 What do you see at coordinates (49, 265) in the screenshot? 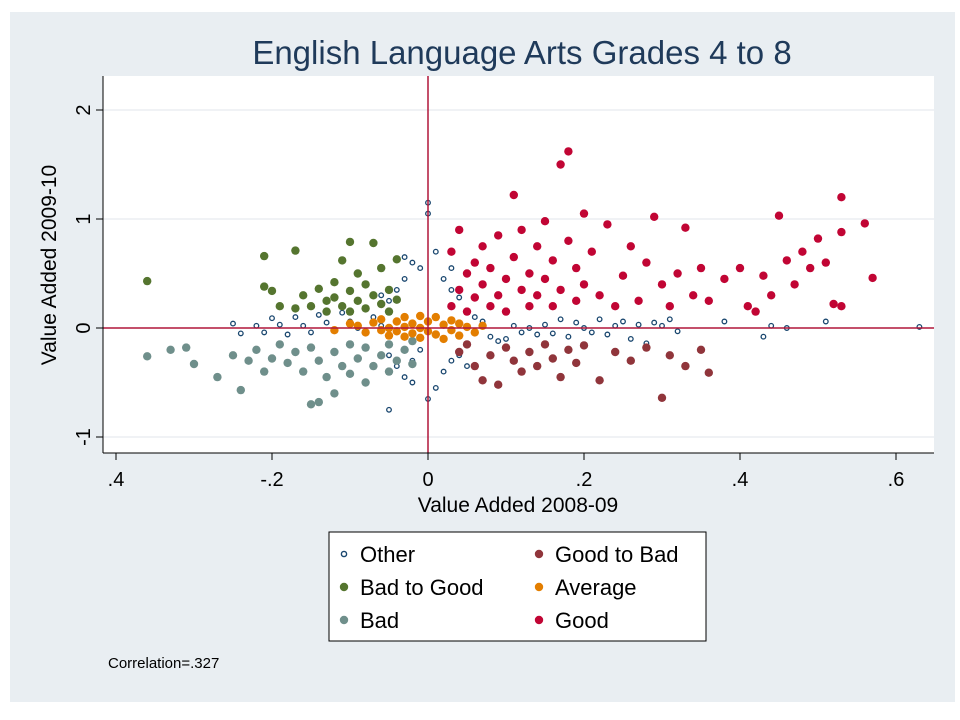
I see `y-axis-title: Value Added 2009-10` at bounding box center [49, 265].